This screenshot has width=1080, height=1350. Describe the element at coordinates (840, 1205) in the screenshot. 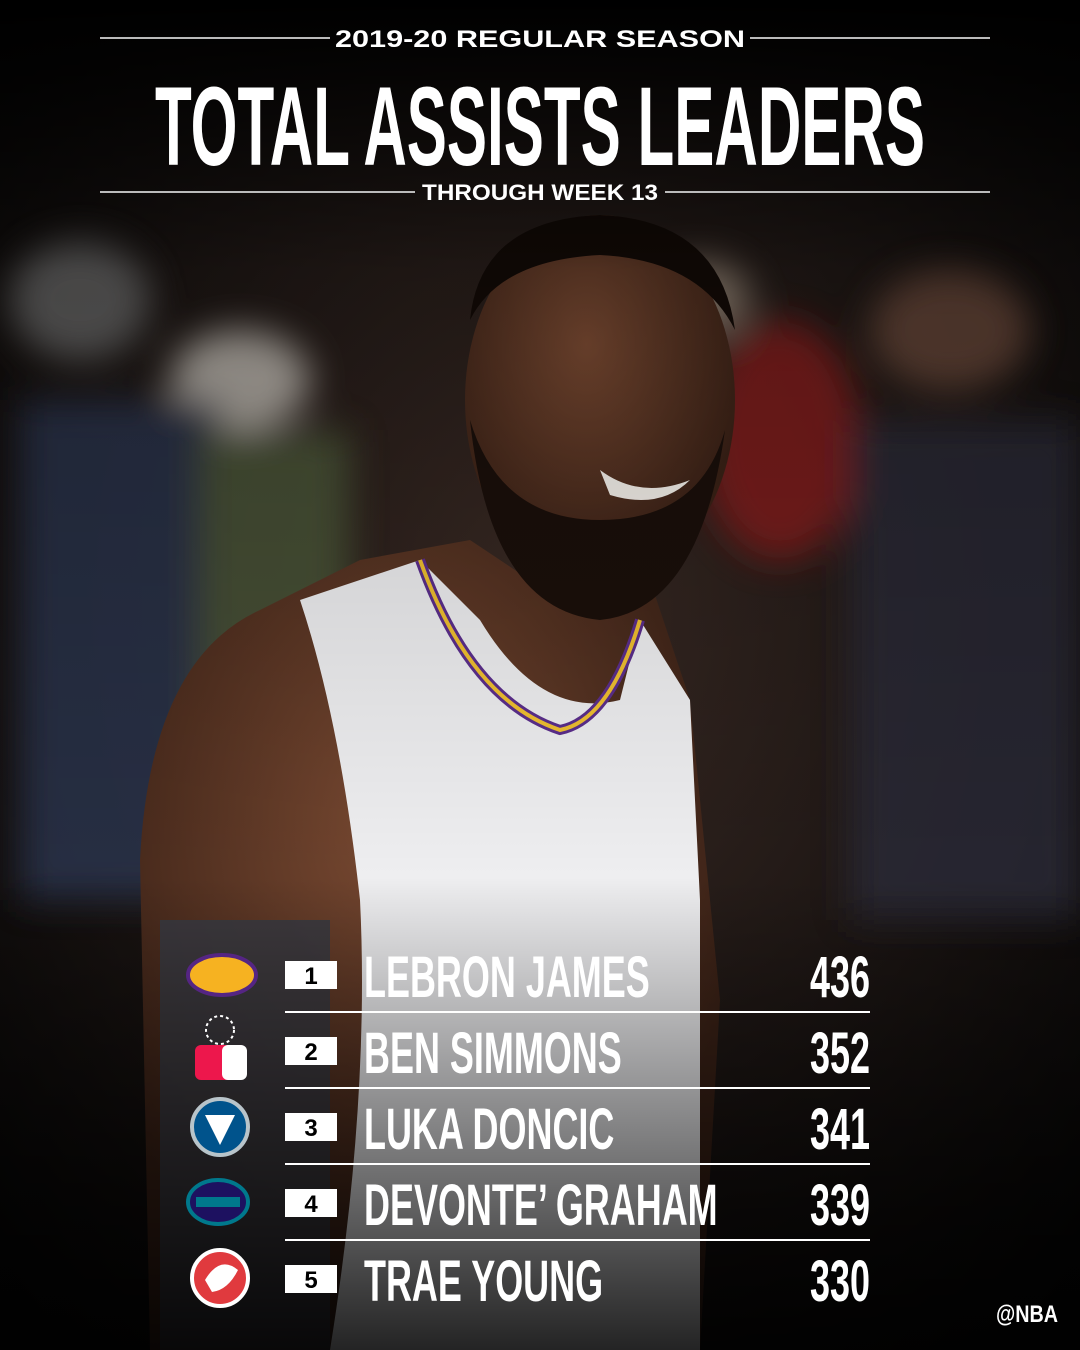

I see `assists-total: 339` at that location.